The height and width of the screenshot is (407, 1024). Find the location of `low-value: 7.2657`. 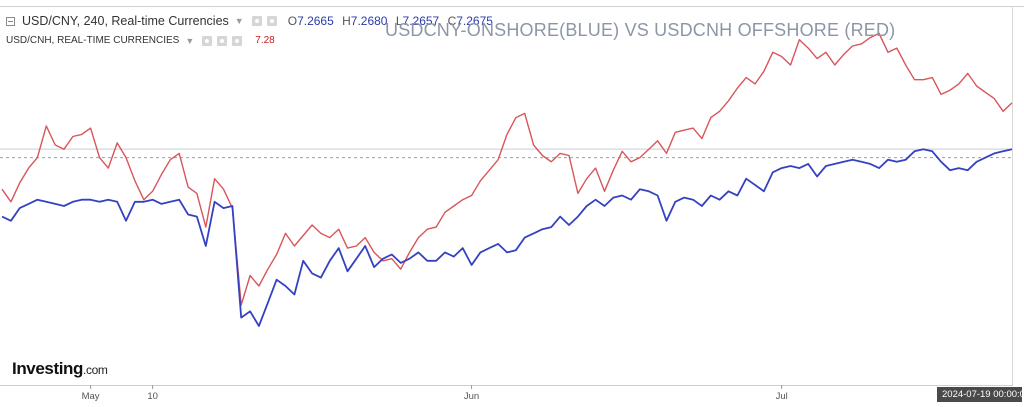

low-value: 7.2657 is located at coordinates (421, 21).